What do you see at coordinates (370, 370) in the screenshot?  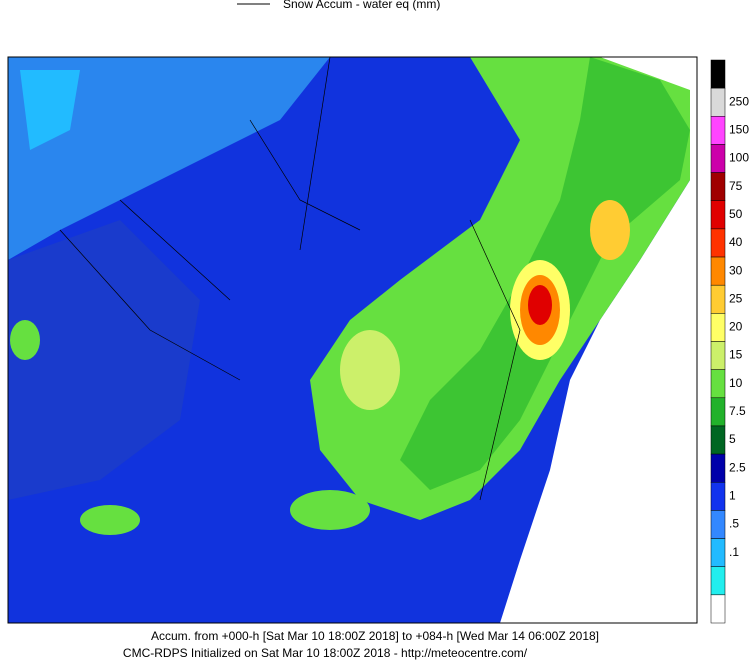 I see `pale-green-area` at bounding box center [370, 370].